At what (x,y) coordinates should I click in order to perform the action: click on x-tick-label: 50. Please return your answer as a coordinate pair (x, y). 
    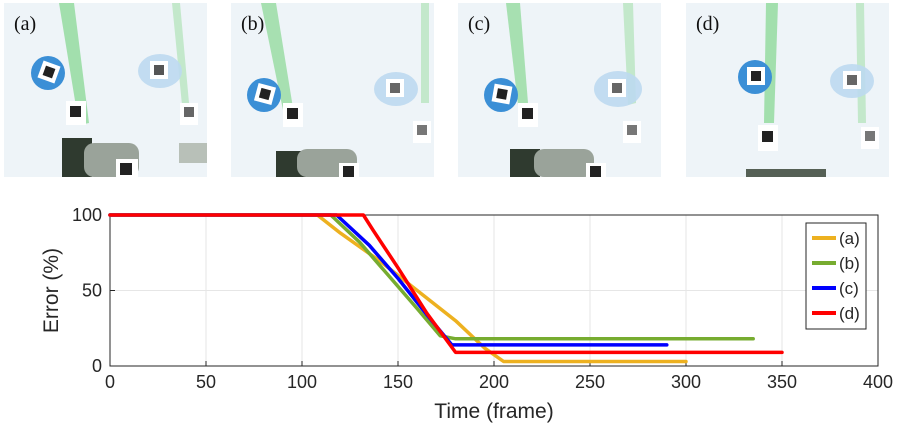
    Looking at the image, I should click on (206, 382).